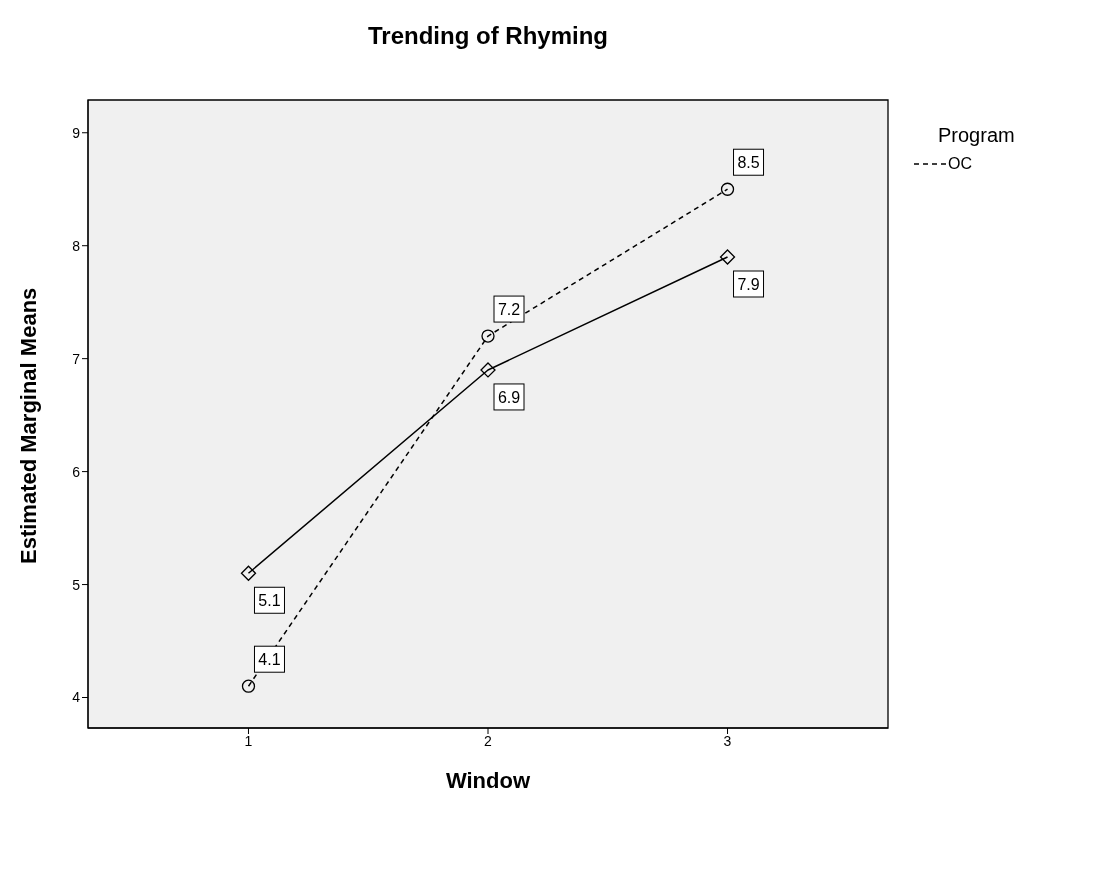 This screenshot has height=882, width=1119. What do you see at coordinates (509, 310) in the screenshot?
I see `data-label: 7.2` at bounding box center [509, 310].